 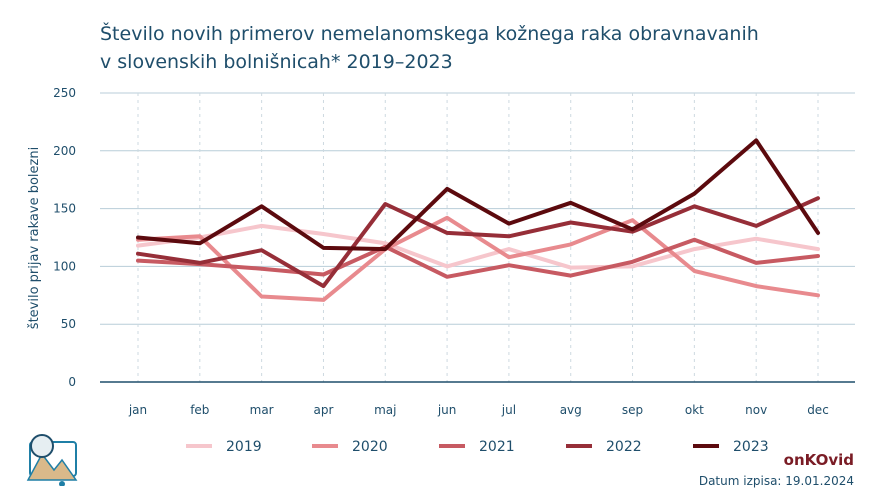 I want to click on x-tick-label: jun, so click(x=447, y=410).